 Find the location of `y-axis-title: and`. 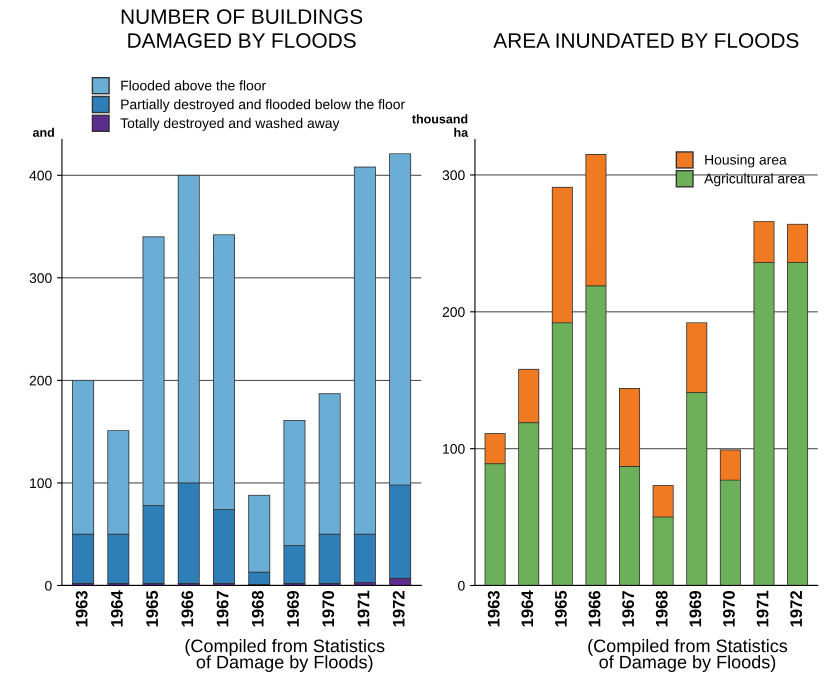

y-axis-title: and is located at coordinates (43, 132).